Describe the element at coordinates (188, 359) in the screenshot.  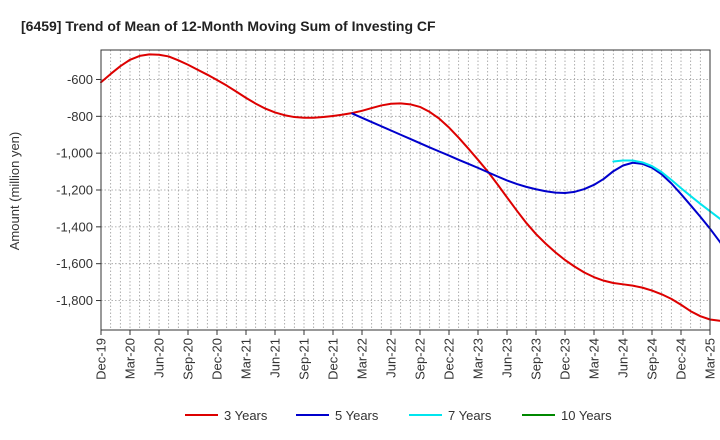
I see `x-tick-label: Sep-20` at that location.